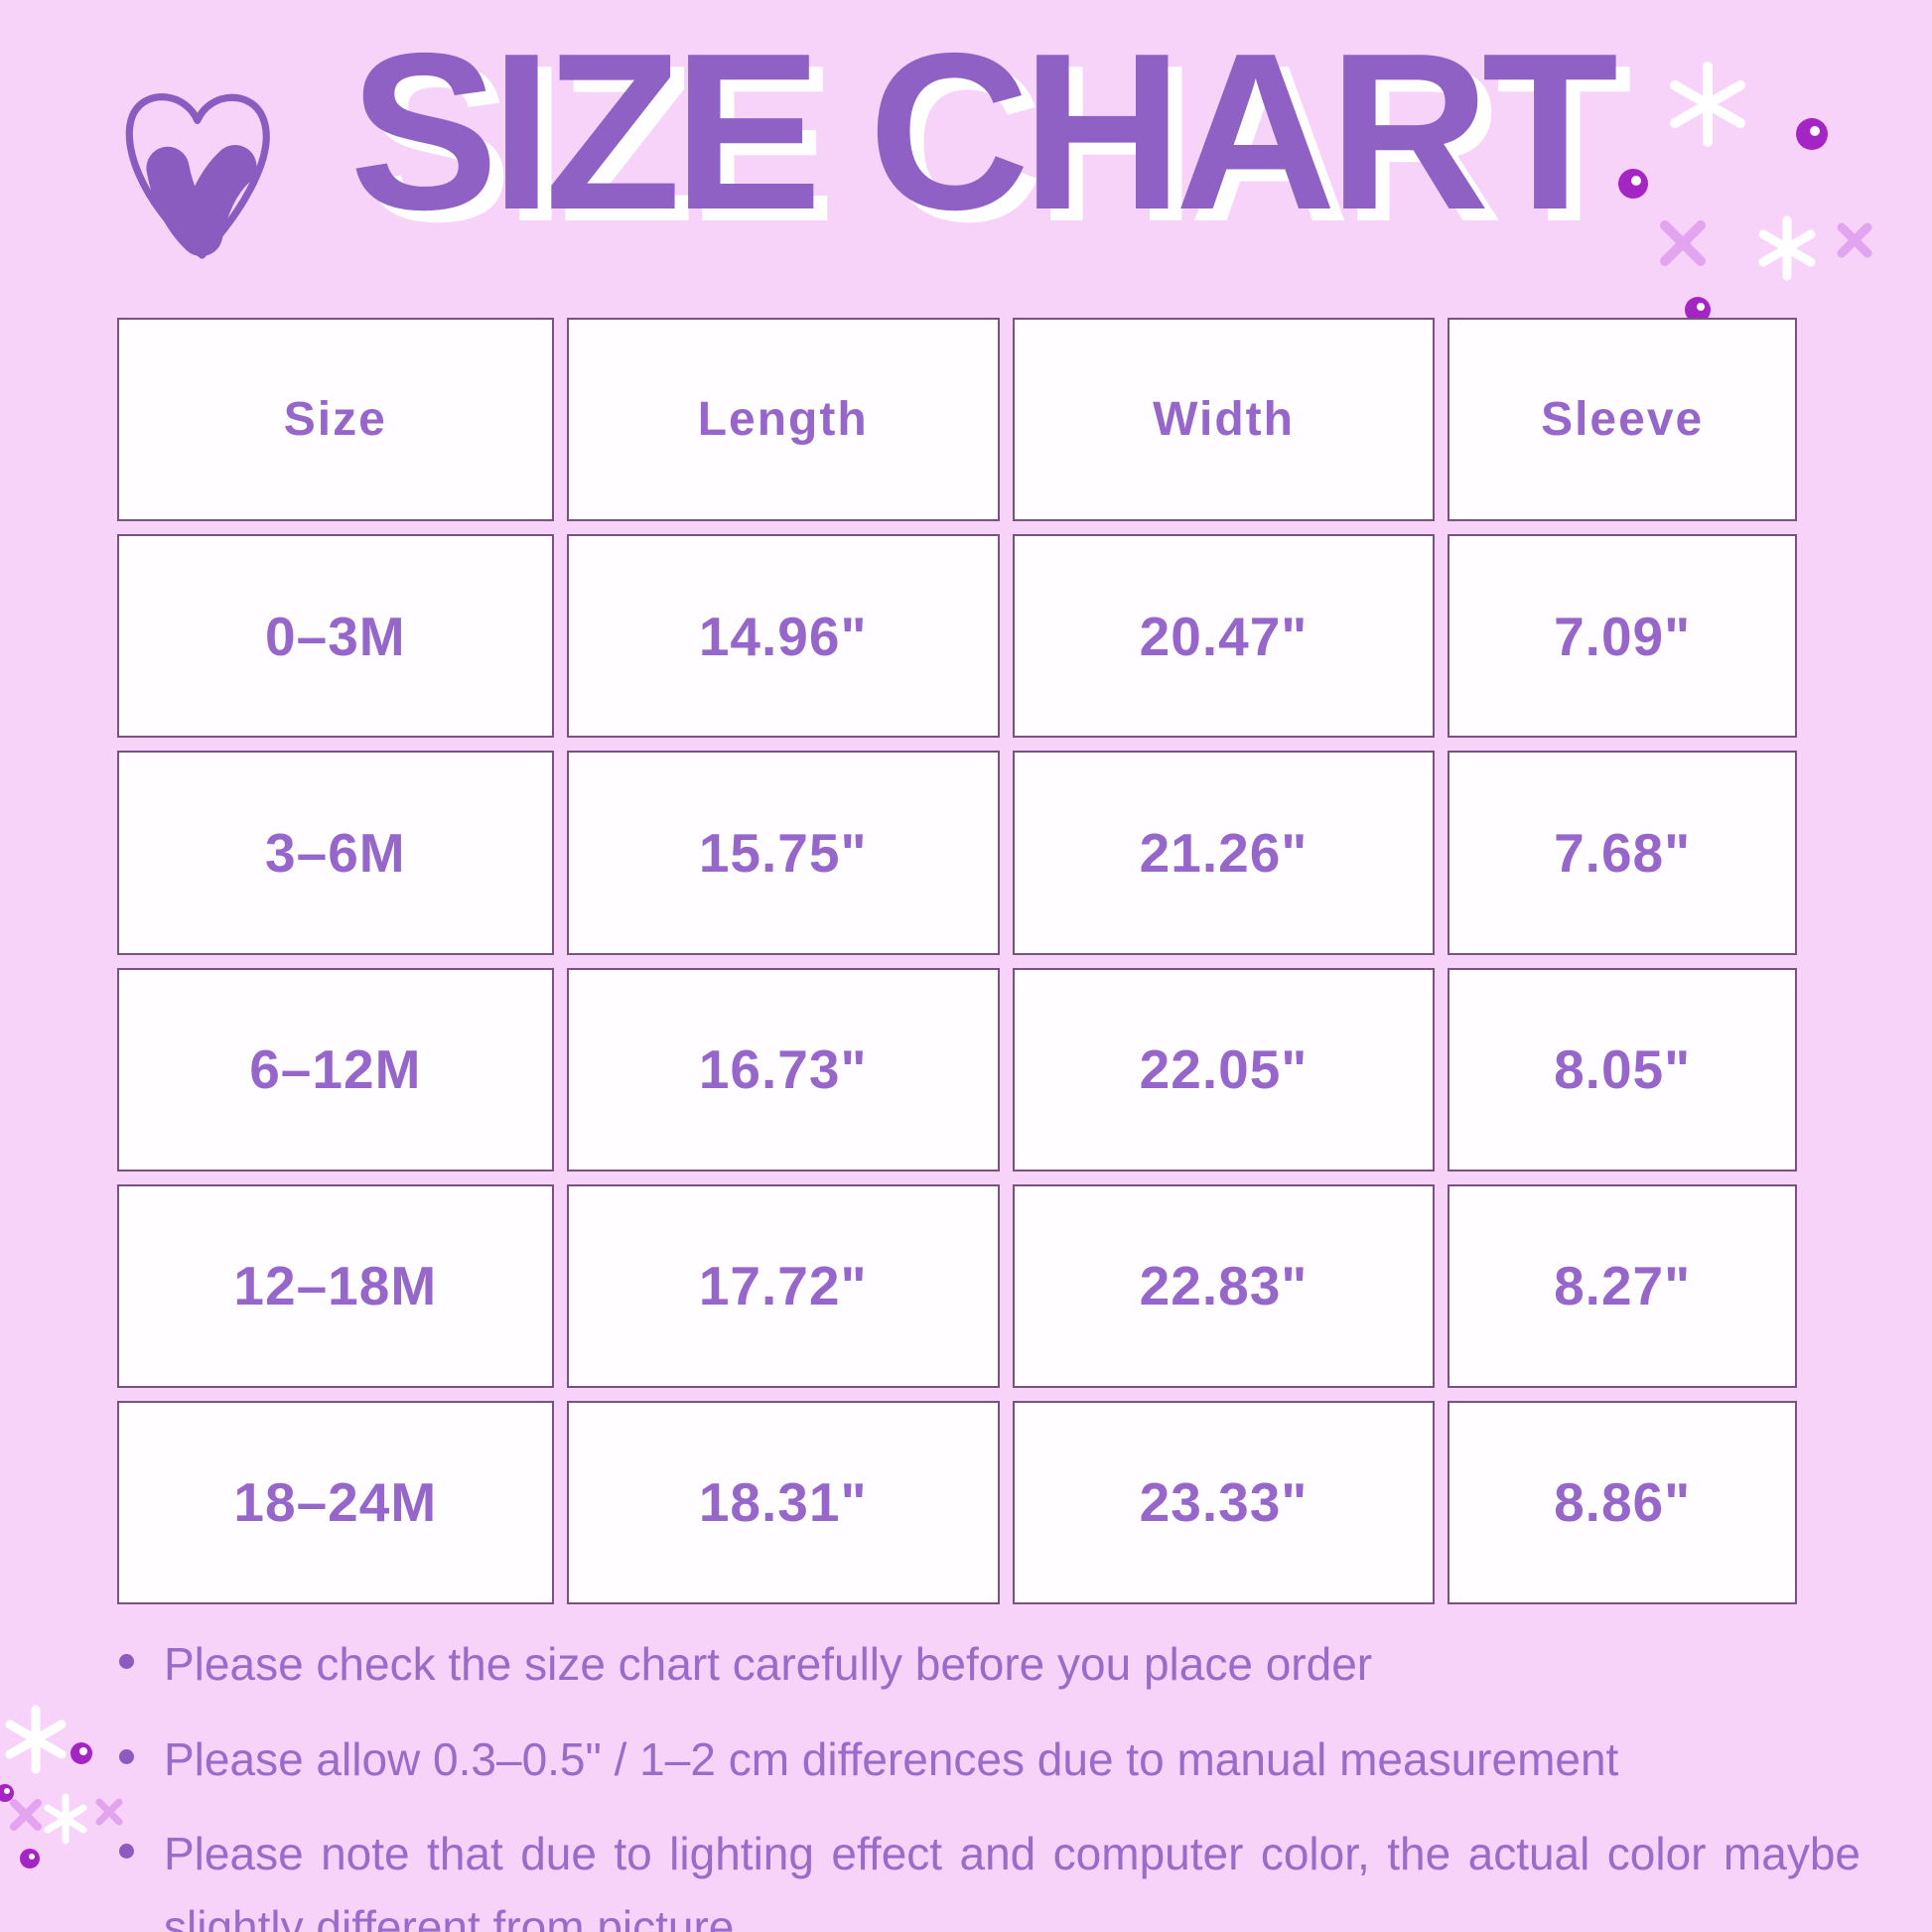 This screenshot has width=1932, height=1932. I want to click on heart-icon, so click(198, 176).